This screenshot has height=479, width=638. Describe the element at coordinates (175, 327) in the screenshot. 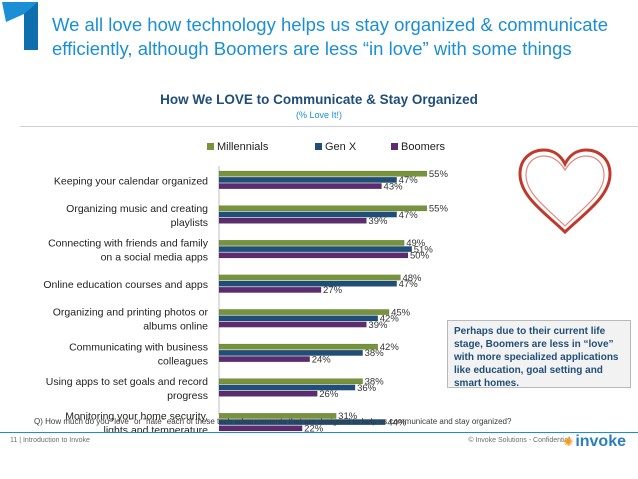

I see `category-label: albums online` at that location.